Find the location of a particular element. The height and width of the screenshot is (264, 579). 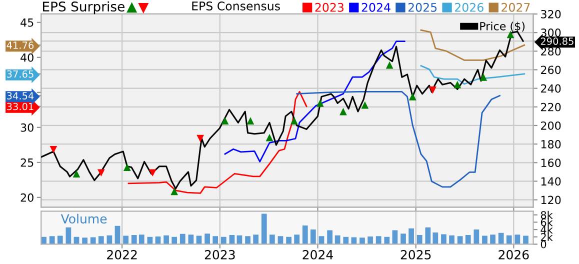

annotation: Volume is located at coordinates (83, 219).